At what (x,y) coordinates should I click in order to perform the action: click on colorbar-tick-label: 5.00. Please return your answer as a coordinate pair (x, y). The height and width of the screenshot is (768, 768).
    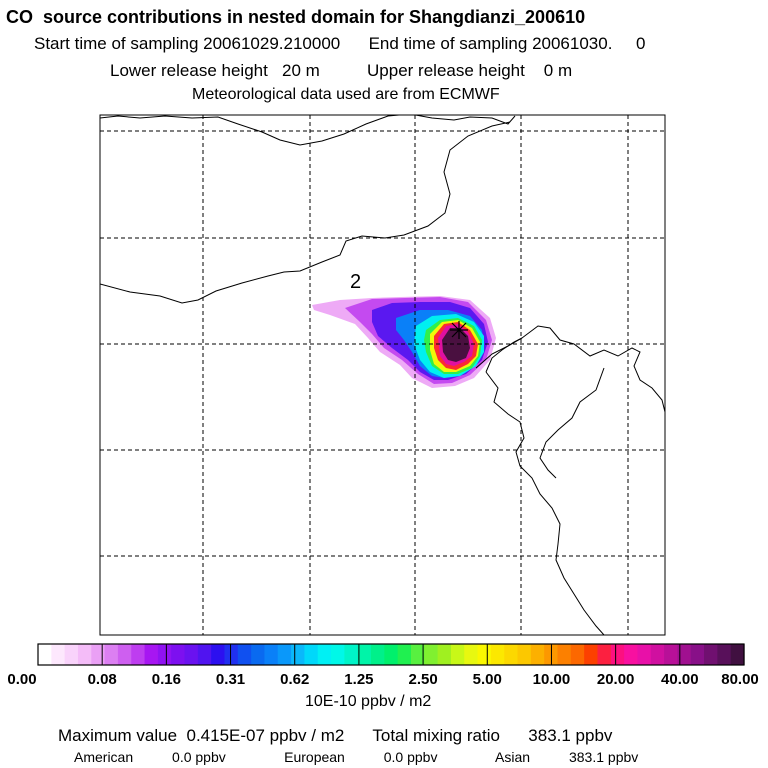
    Looking at the image, I should click on (487, 679).